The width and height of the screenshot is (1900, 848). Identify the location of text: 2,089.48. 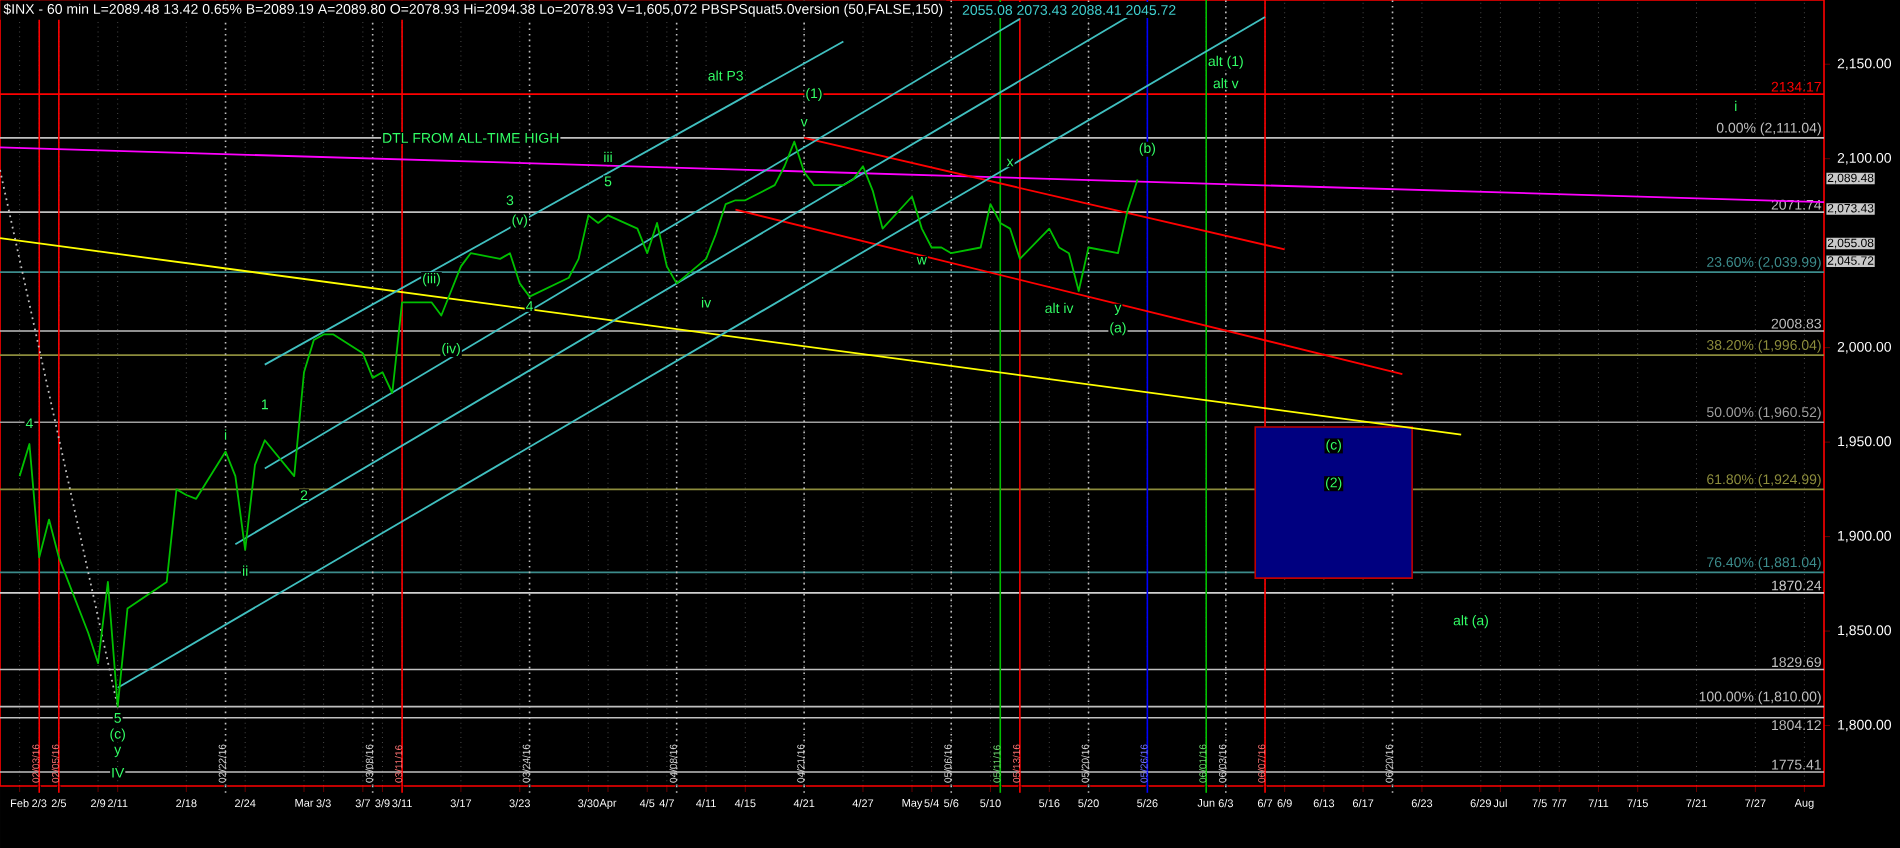
(1850, 178).